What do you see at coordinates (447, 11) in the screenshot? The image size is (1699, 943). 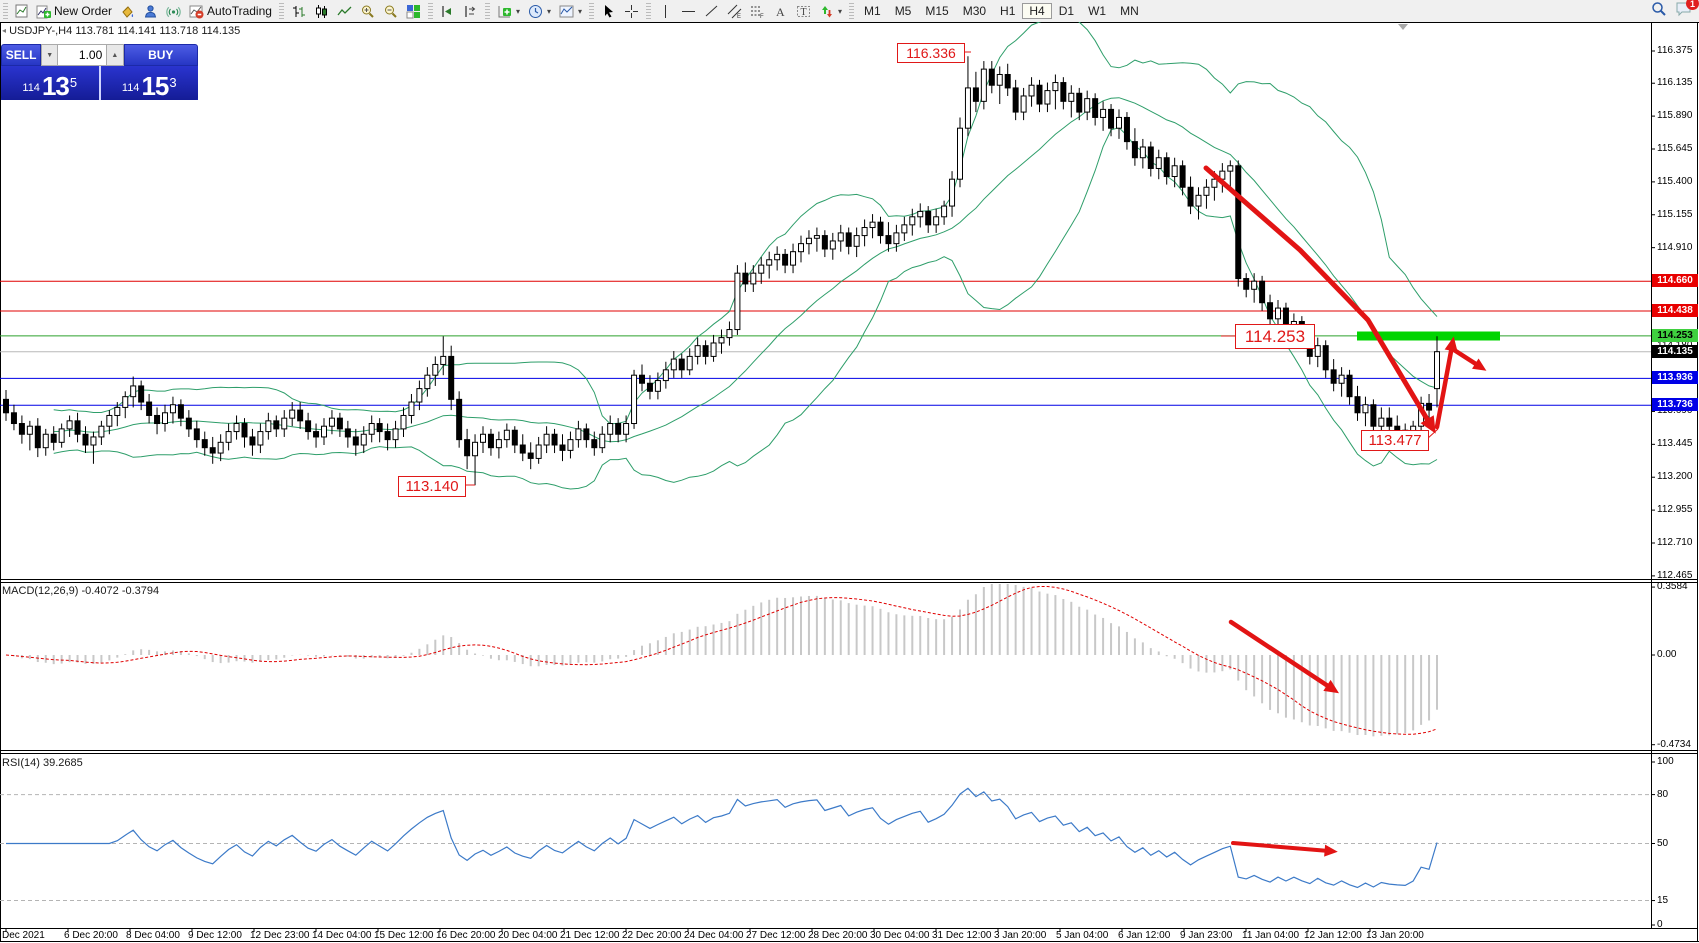 I see `scroll-to-end-icon` at bounding box center [447, 11].